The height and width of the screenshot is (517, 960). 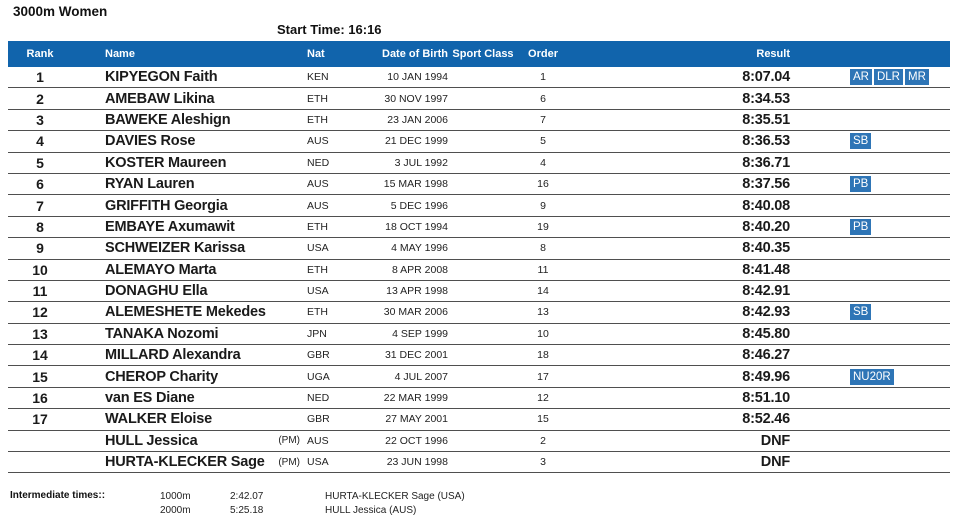 I want to click on result-cell: 8:07.04, so click(x=766, y=77).